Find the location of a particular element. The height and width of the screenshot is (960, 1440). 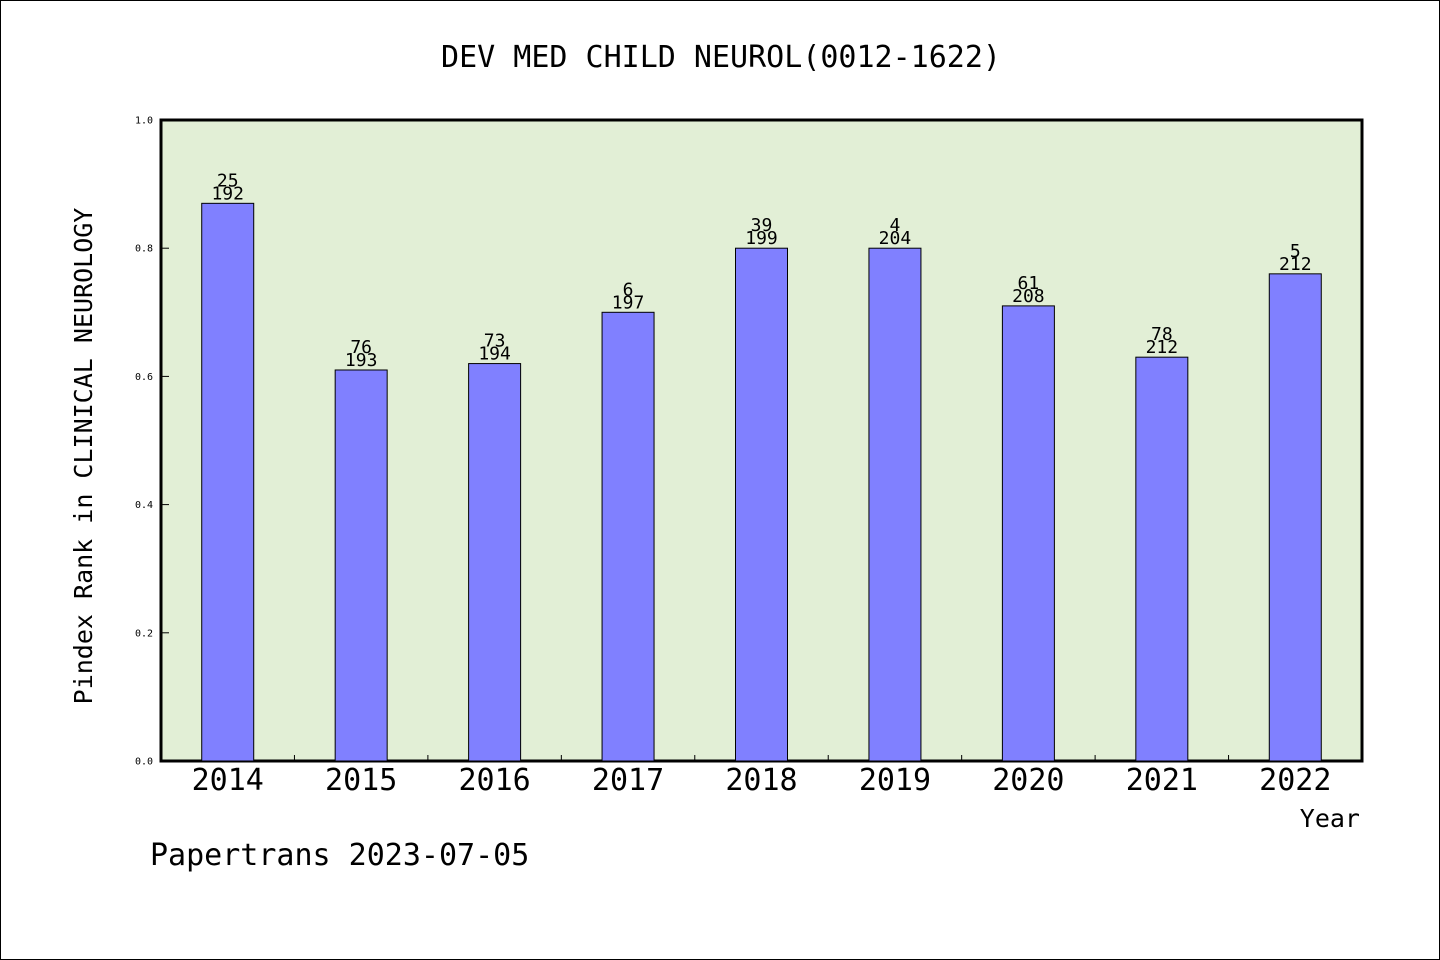

bar-2017 is located at coordinates (628, 536).